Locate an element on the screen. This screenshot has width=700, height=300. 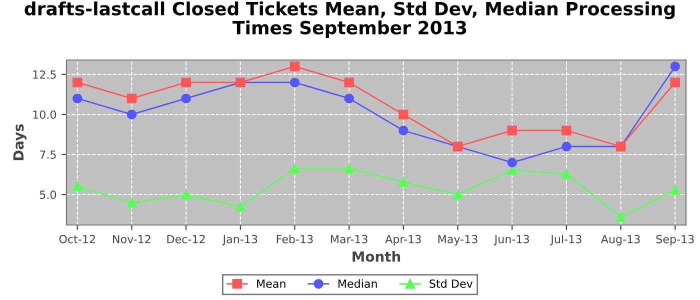
x-tick-label: Feb-13 is located at coordinates (294, 239).